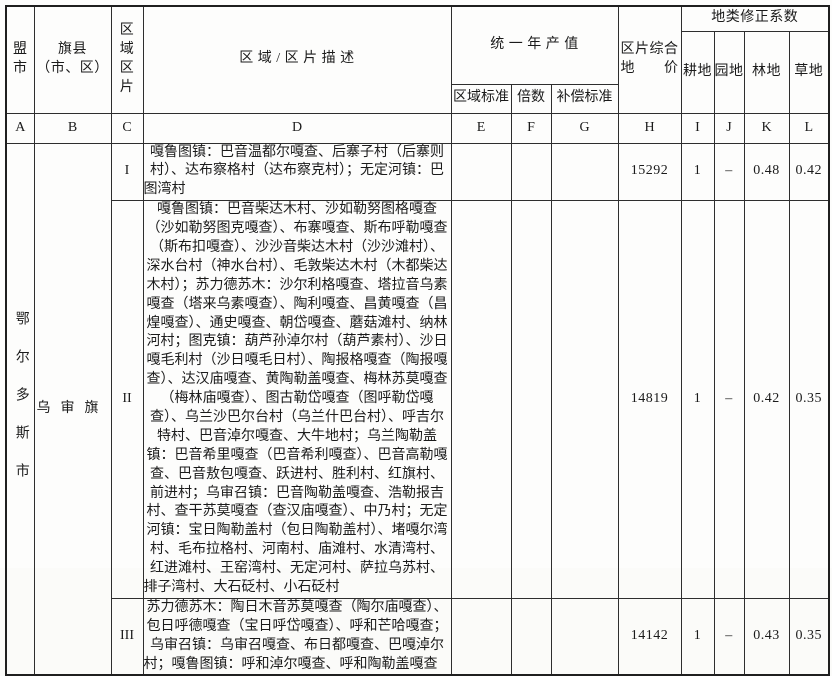 The width and height of the screenshot is (832, 676). I want to click on cell-forest-coef: 0.48, so click(766, 172).